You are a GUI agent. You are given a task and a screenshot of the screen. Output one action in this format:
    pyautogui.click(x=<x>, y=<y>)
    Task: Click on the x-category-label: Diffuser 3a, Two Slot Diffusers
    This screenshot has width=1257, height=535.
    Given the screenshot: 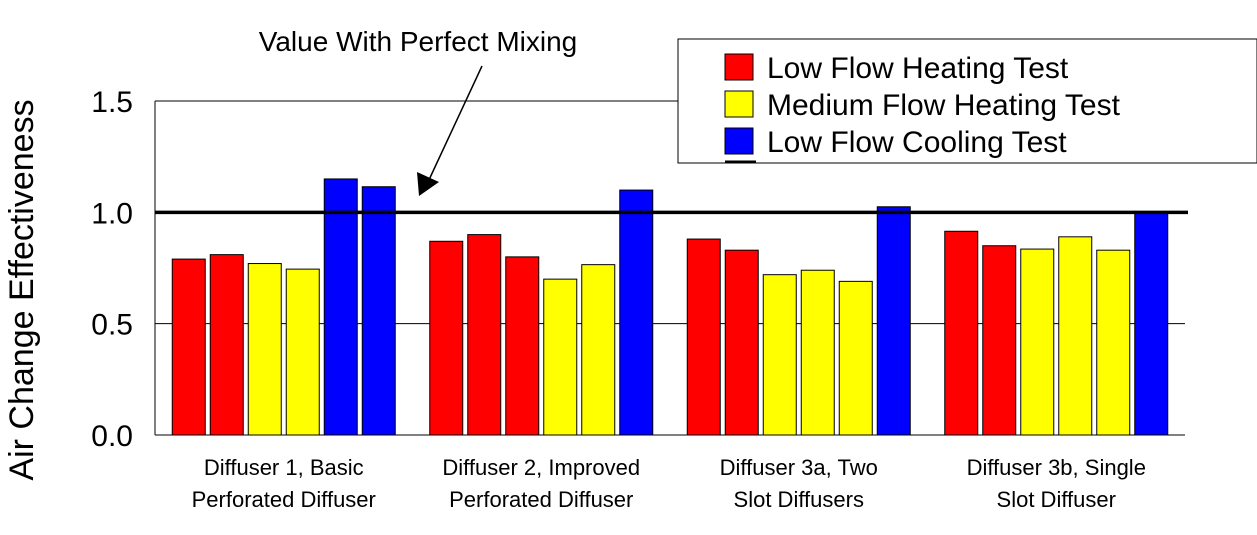 What is the action you would take?
    pyautogui.click(x=799, y=483)
    